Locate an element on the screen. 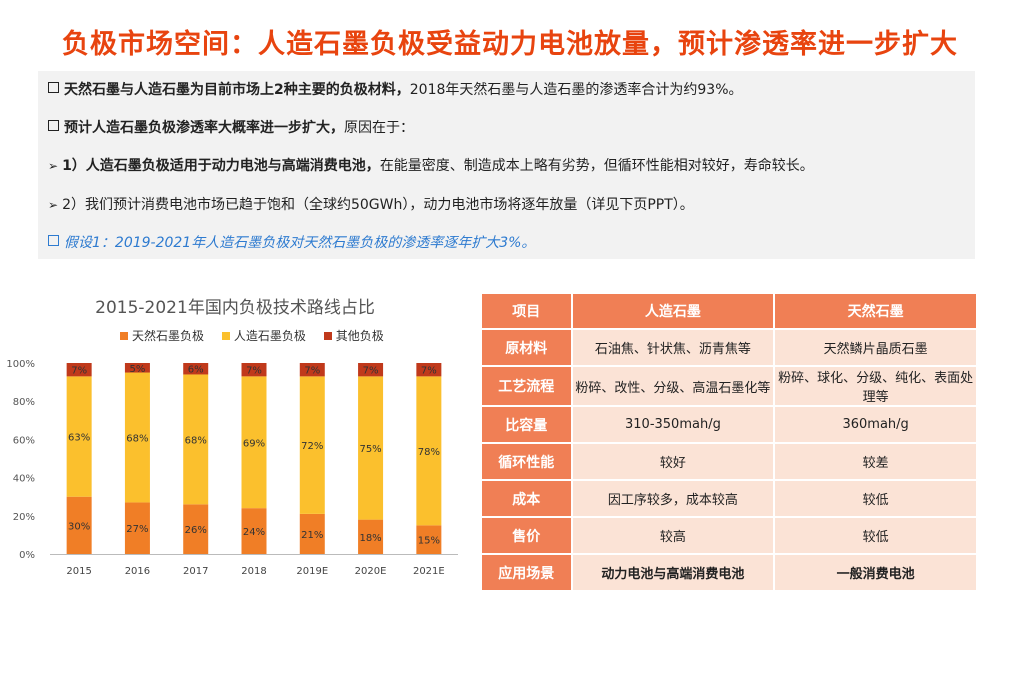 The width and height of the screenshot is (1020, 680). cell-natural: 一般消费电池 is located at coordinates (875, 572).